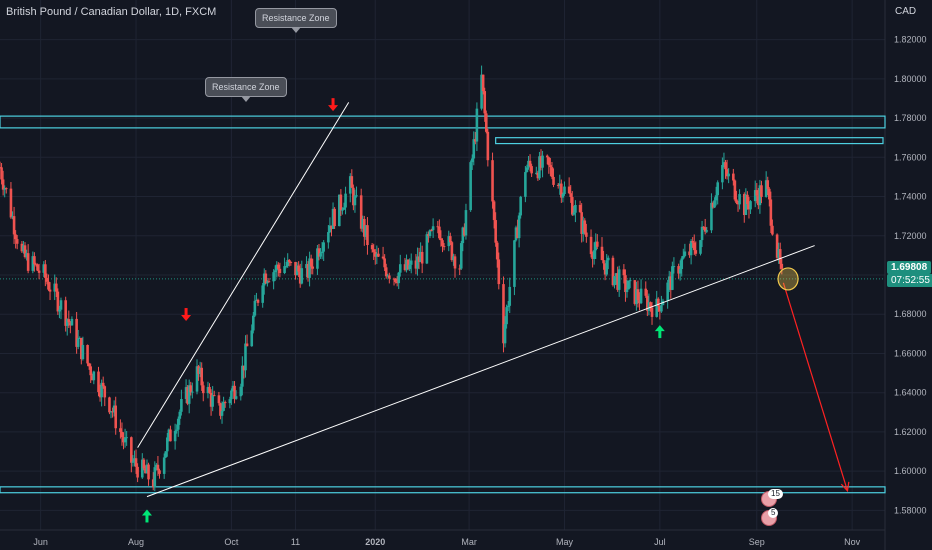  I want to click on x-tick-label: 2020, so click(375, 542).